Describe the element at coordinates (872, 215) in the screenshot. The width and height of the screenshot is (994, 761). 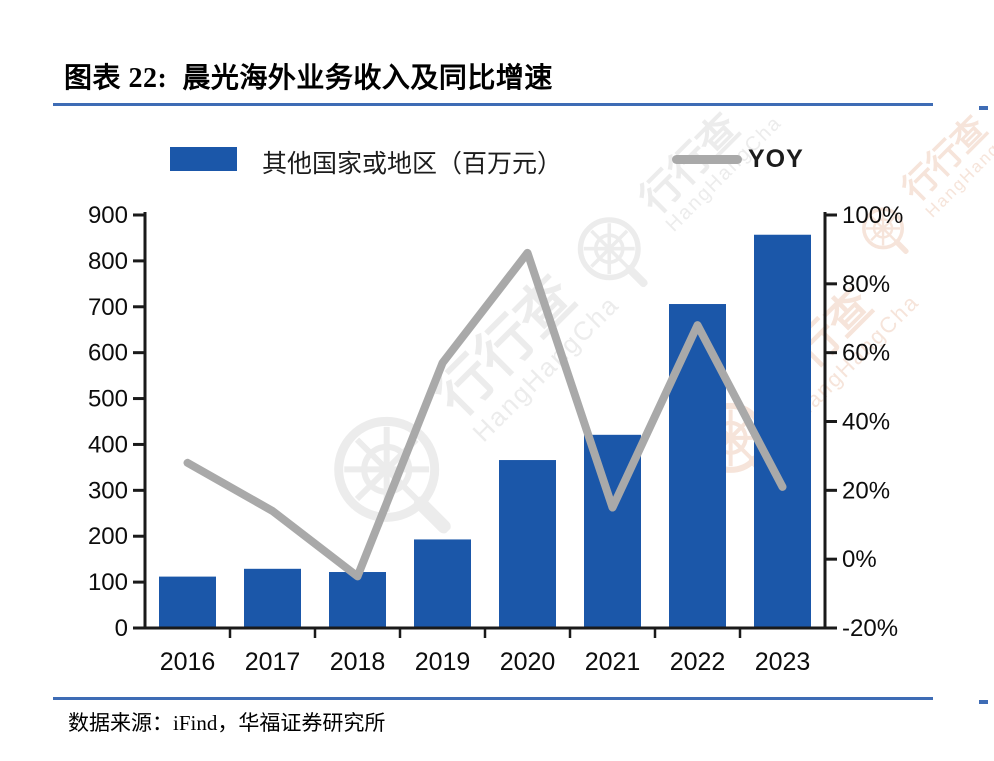
I see `right-axis-label-100: 100%` at that location.